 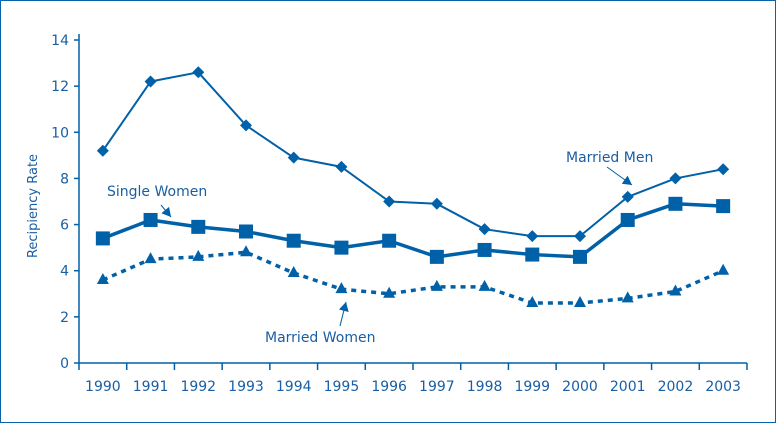 I want to click on x-tick-label: 1994, so click(x=294, y=387).